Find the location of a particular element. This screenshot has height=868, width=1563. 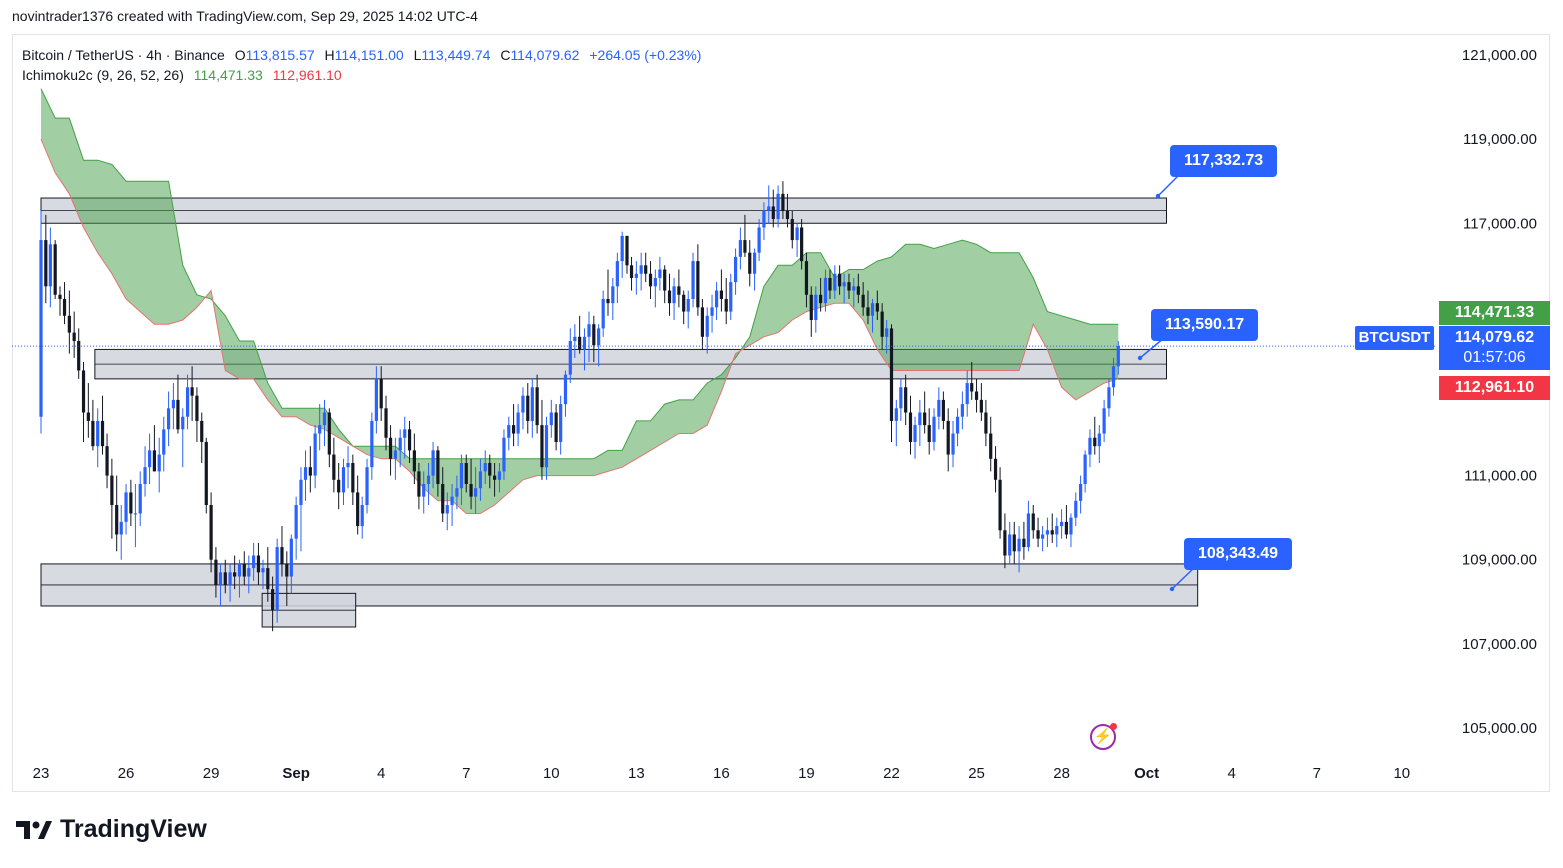

price-callout-middle: 113,590.17 is located at coordinates (1205, 325).